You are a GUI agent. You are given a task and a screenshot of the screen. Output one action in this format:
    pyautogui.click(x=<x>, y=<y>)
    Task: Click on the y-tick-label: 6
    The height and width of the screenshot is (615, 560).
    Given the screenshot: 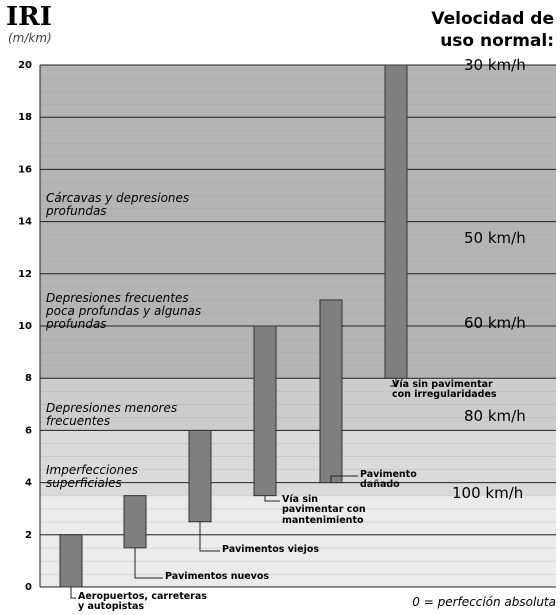 What is the action you would take?
    pyautogui.click(x=28, y=430)
    